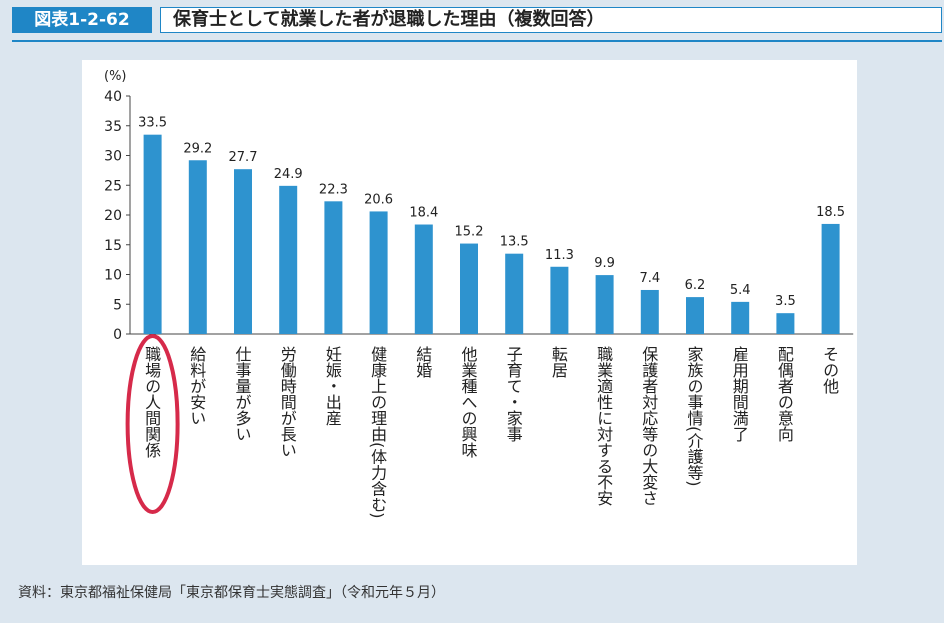 Image resolution: width=944 pixels, height=623 pixels. I want to click on figure-title: 保育士として就業した者が退職した理由（複数回答）, so click(551, 20).